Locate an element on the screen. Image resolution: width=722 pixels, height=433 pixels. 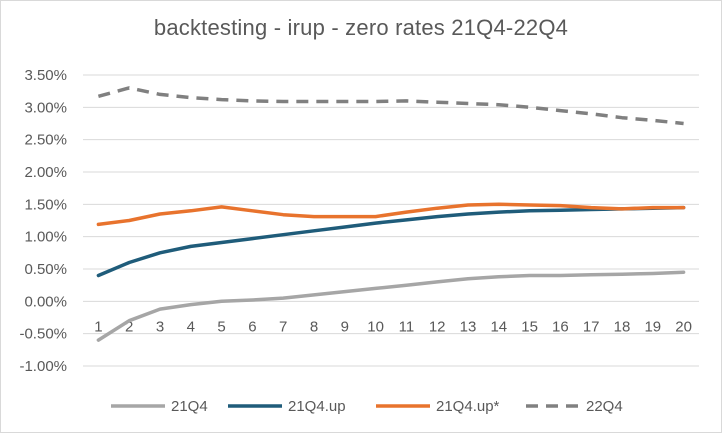
x-tick-label: 8 is located at coordinates (314, 326).